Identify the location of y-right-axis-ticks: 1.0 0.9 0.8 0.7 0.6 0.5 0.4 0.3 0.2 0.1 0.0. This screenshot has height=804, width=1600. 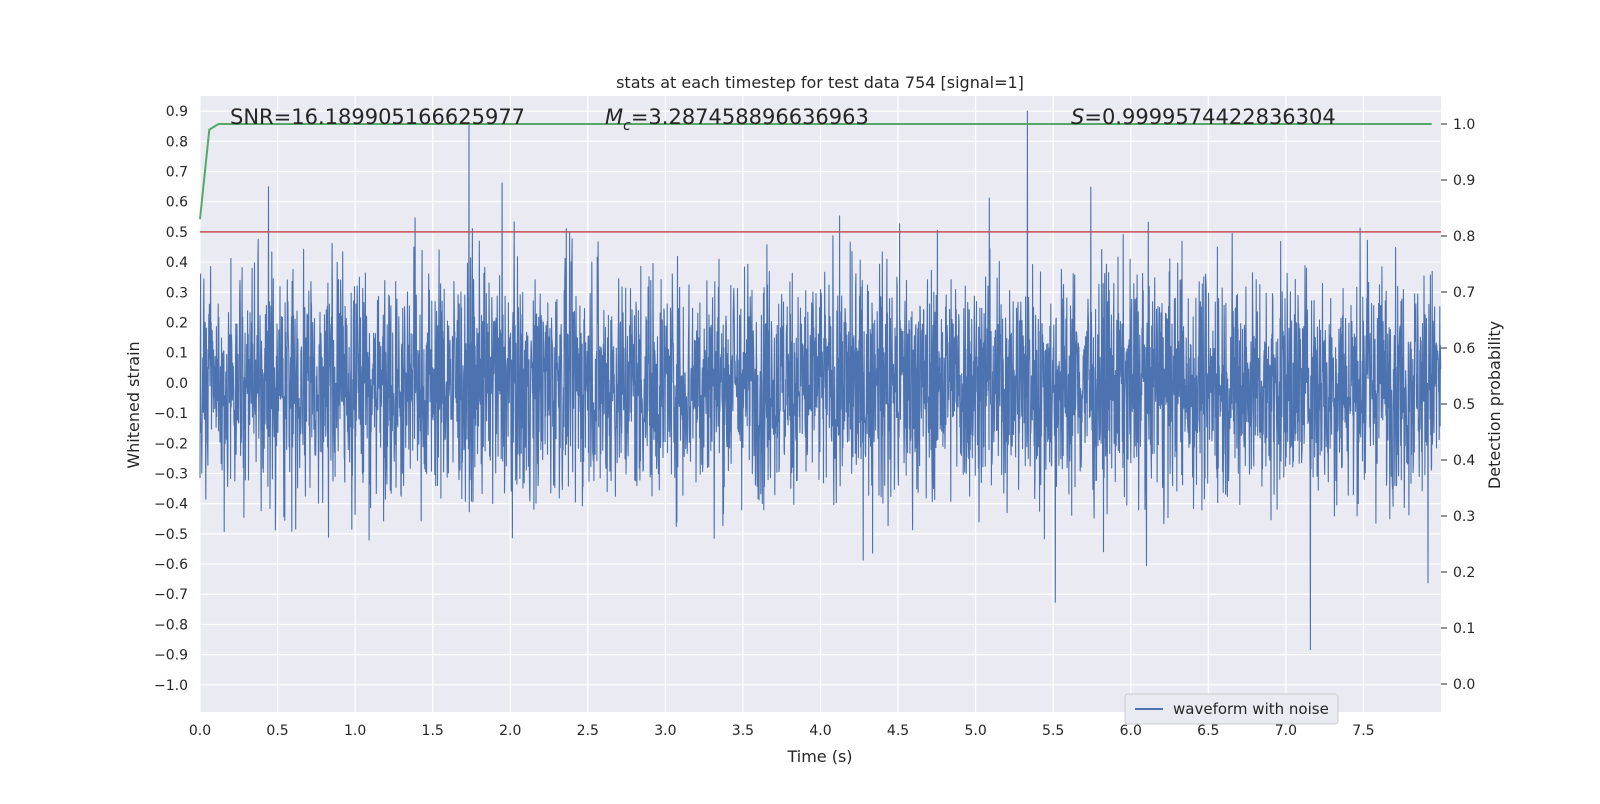
(1458, 405).